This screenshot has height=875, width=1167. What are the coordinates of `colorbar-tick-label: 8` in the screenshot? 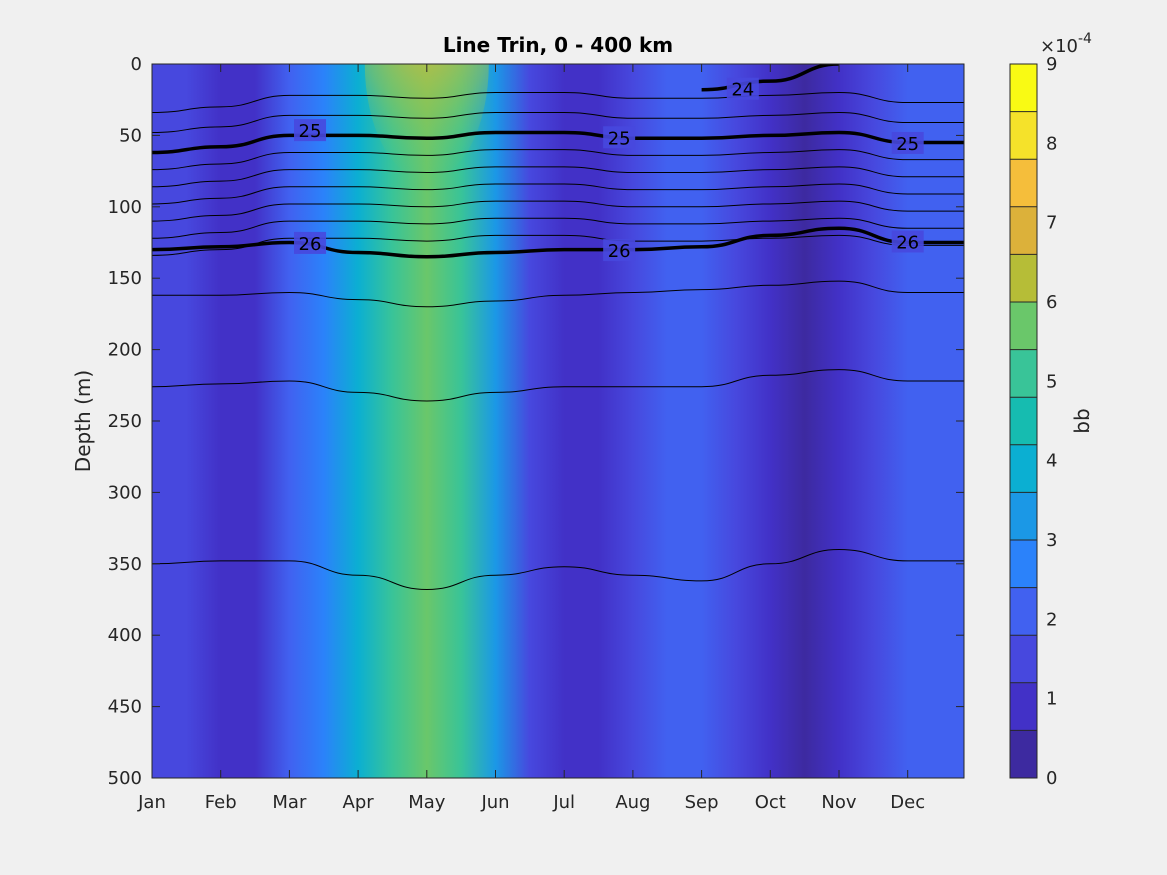 It's located at (1051, 143).